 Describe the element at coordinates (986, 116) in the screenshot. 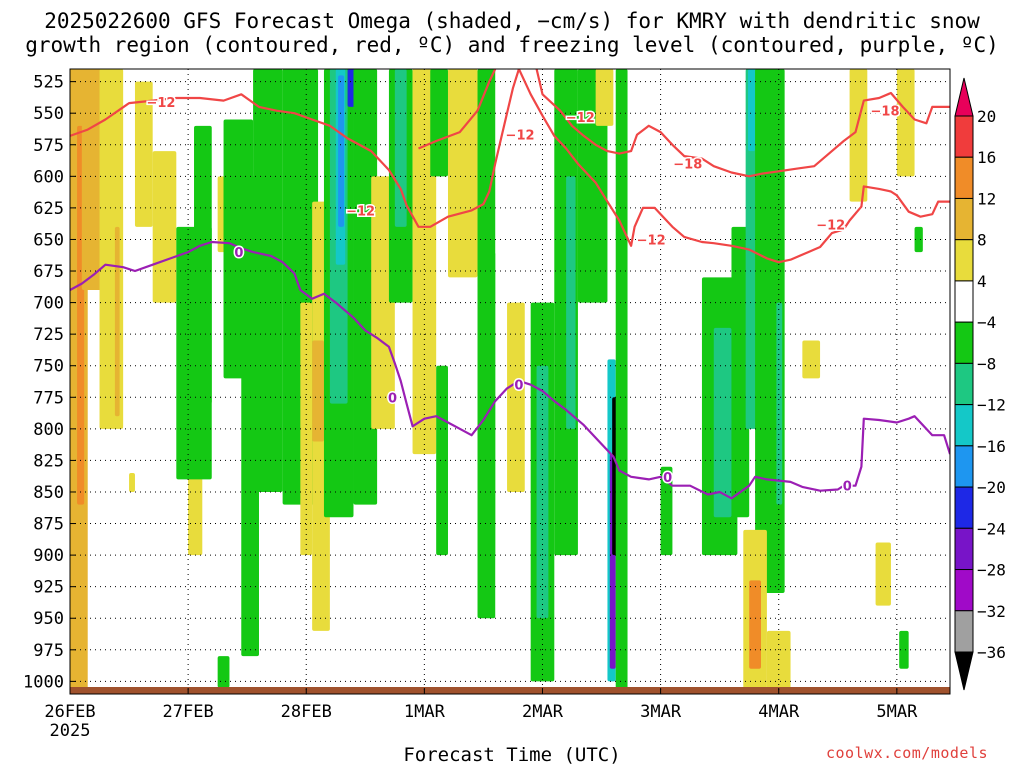

I see `colorbar-label-0: 20` at that location.